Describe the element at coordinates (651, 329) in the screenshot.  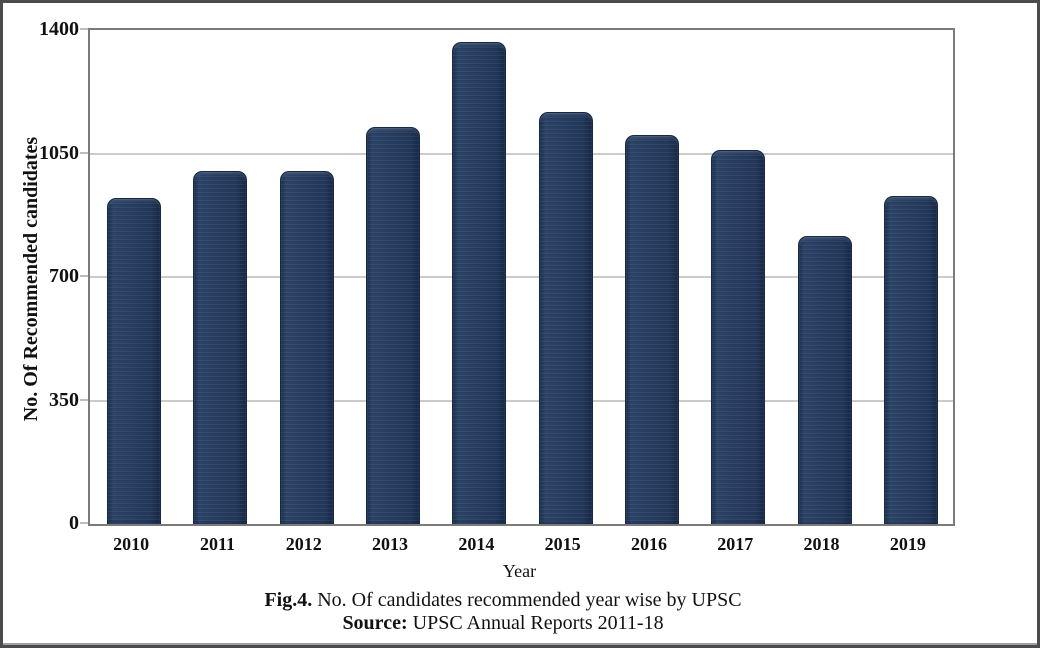
I see `bar-2016` at that location.